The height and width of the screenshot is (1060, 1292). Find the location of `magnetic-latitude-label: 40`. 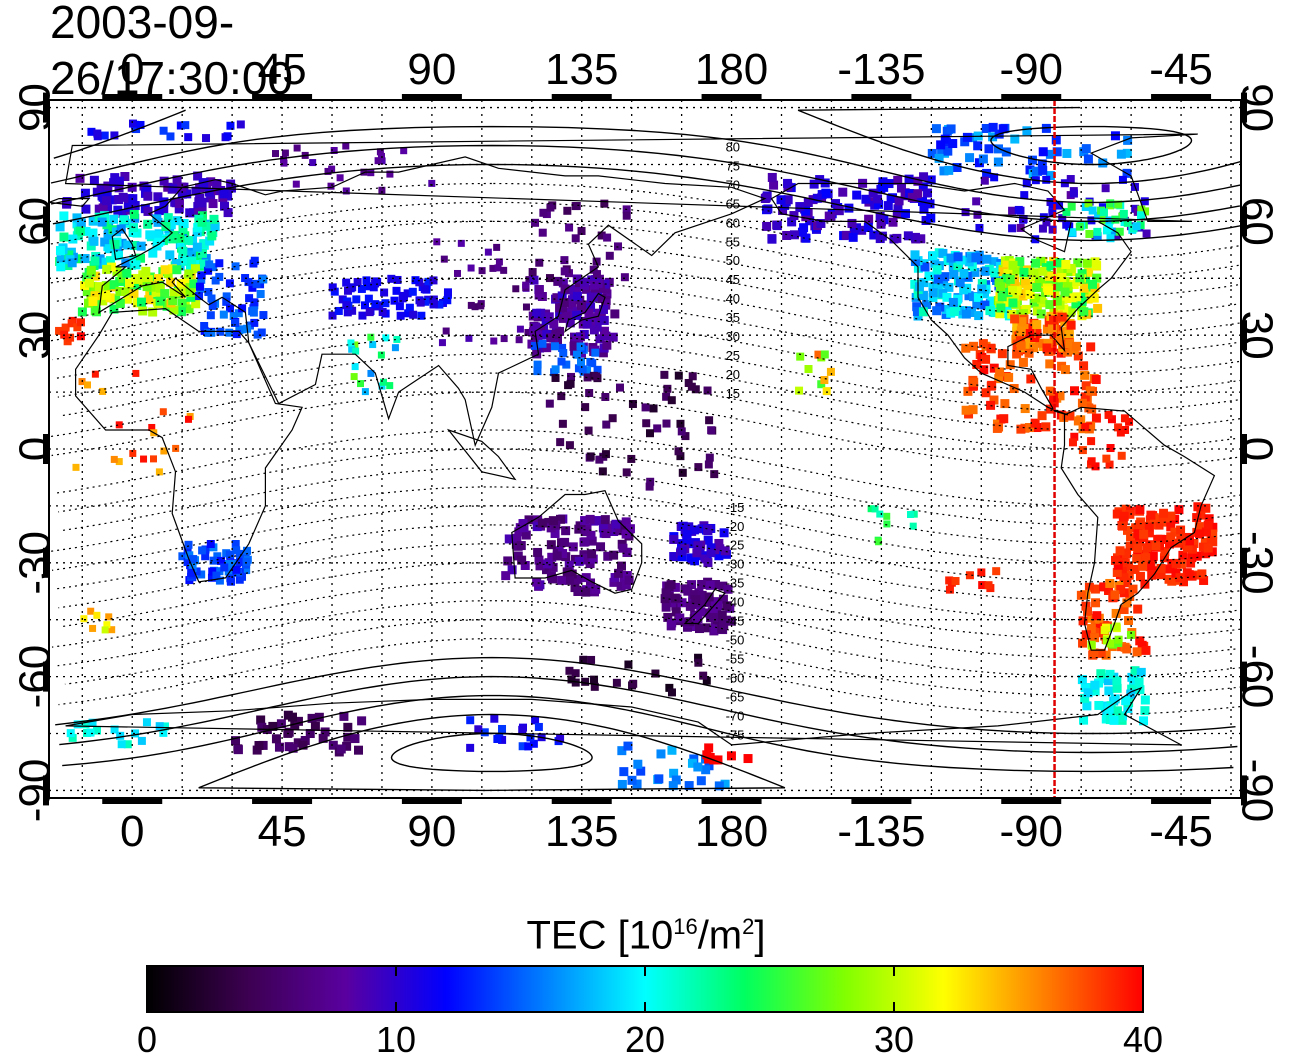

magnetic-latitude-label: 40 is located at coordinates (733, 298).